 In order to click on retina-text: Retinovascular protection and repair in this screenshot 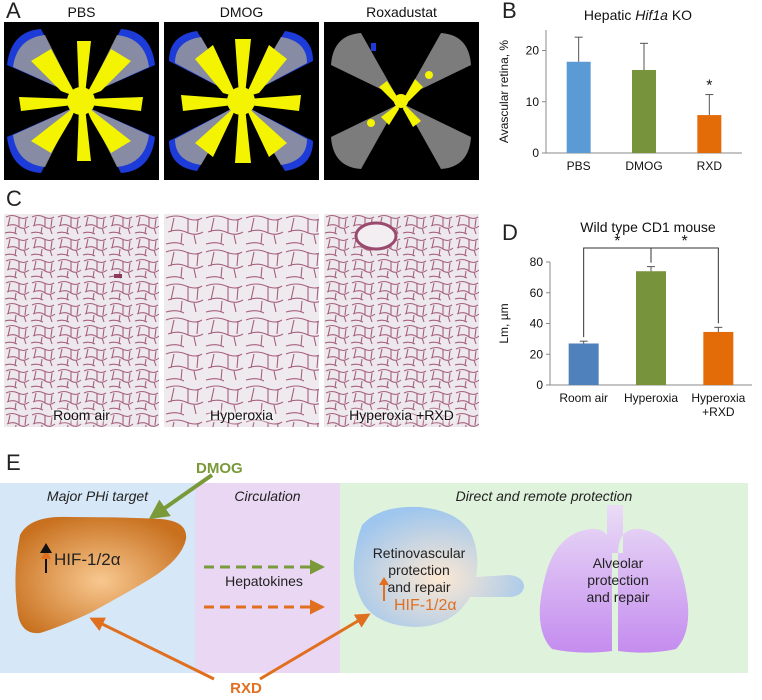, I will do `click(419, 570)`.